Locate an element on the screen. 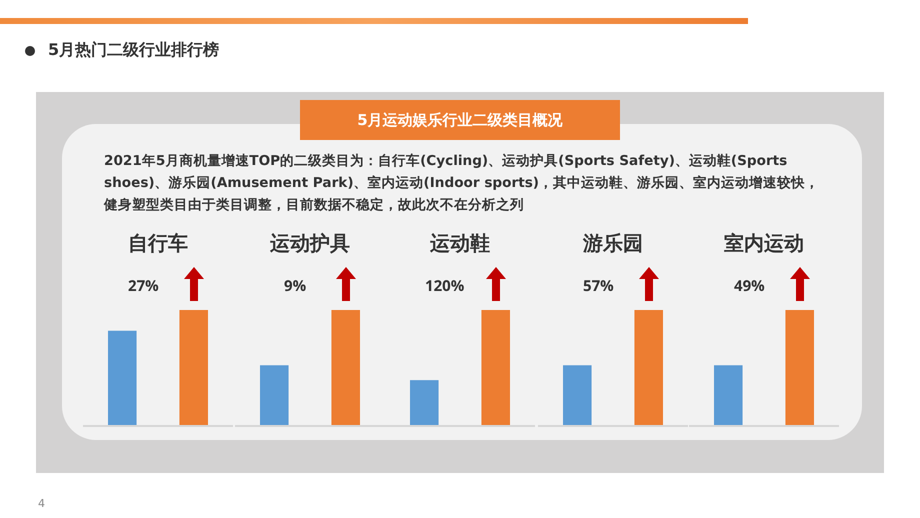 The image size is (920, 518). chart-title: 运动护具 is located at coordinates (309, 242).